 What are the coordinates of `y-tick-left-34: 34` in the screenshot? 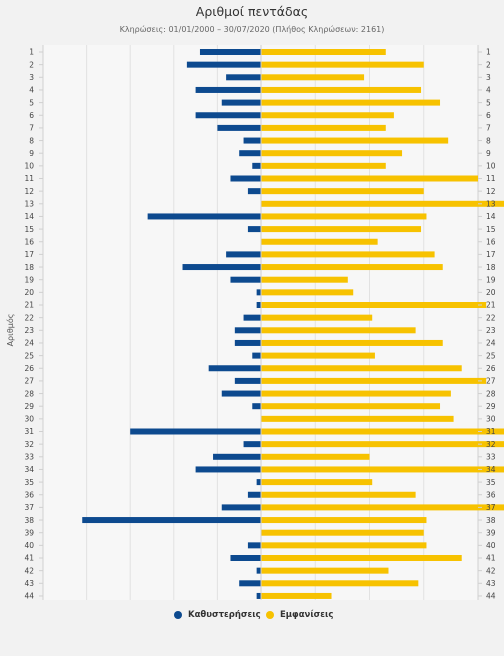 It's located at (29, 469).